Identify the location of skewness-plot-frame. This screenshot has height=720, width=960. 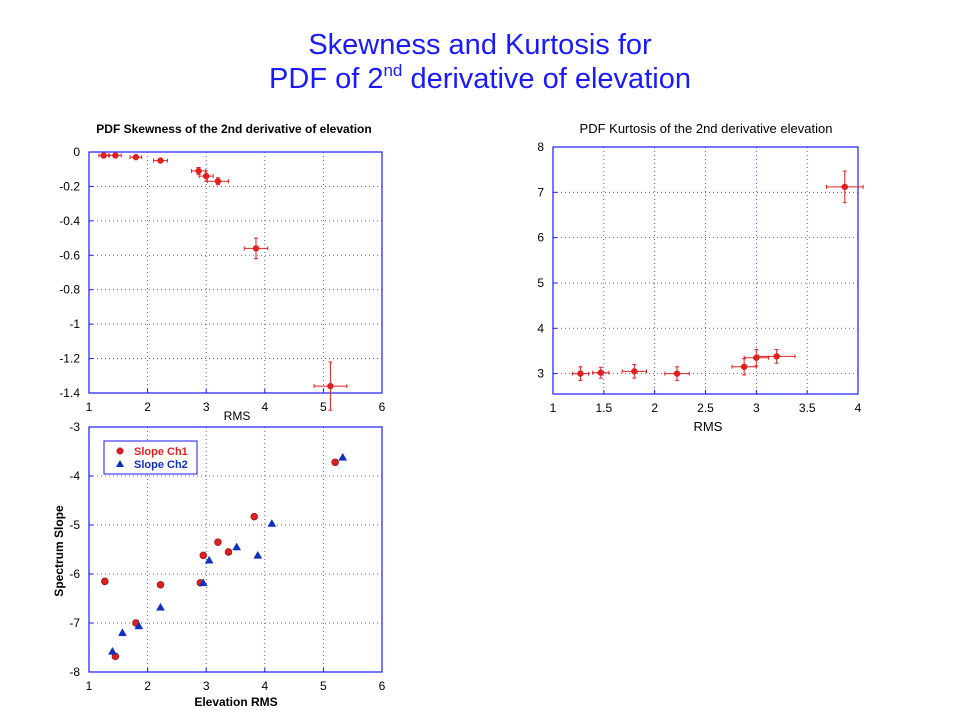
(235, 272).